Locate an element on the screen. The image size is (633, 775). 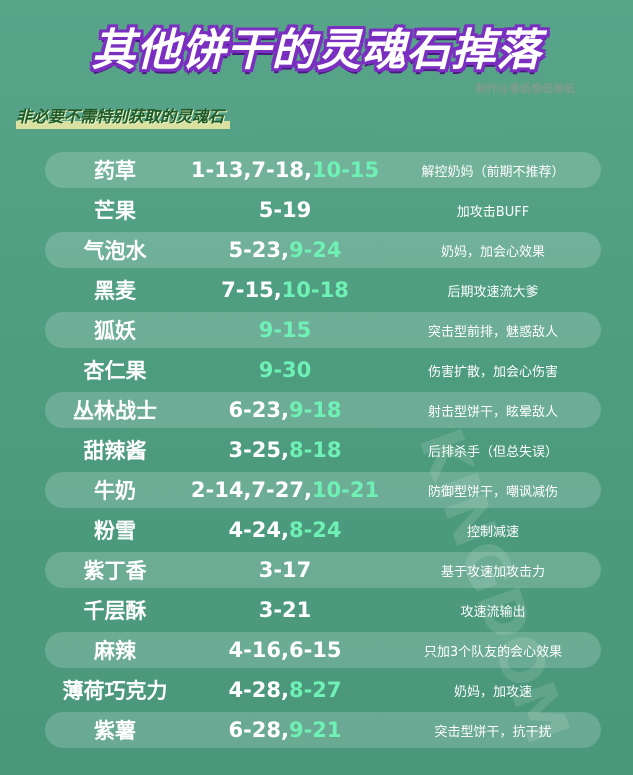
cookie-name: 黑麦 is located at coordinates (115, 291).